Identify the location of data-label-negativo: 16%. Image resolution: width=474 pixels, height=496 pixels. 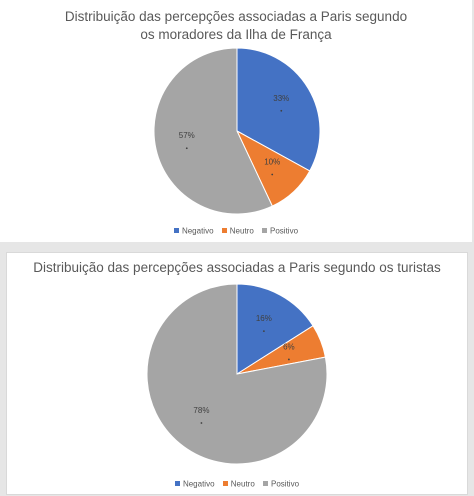
(264, 318).